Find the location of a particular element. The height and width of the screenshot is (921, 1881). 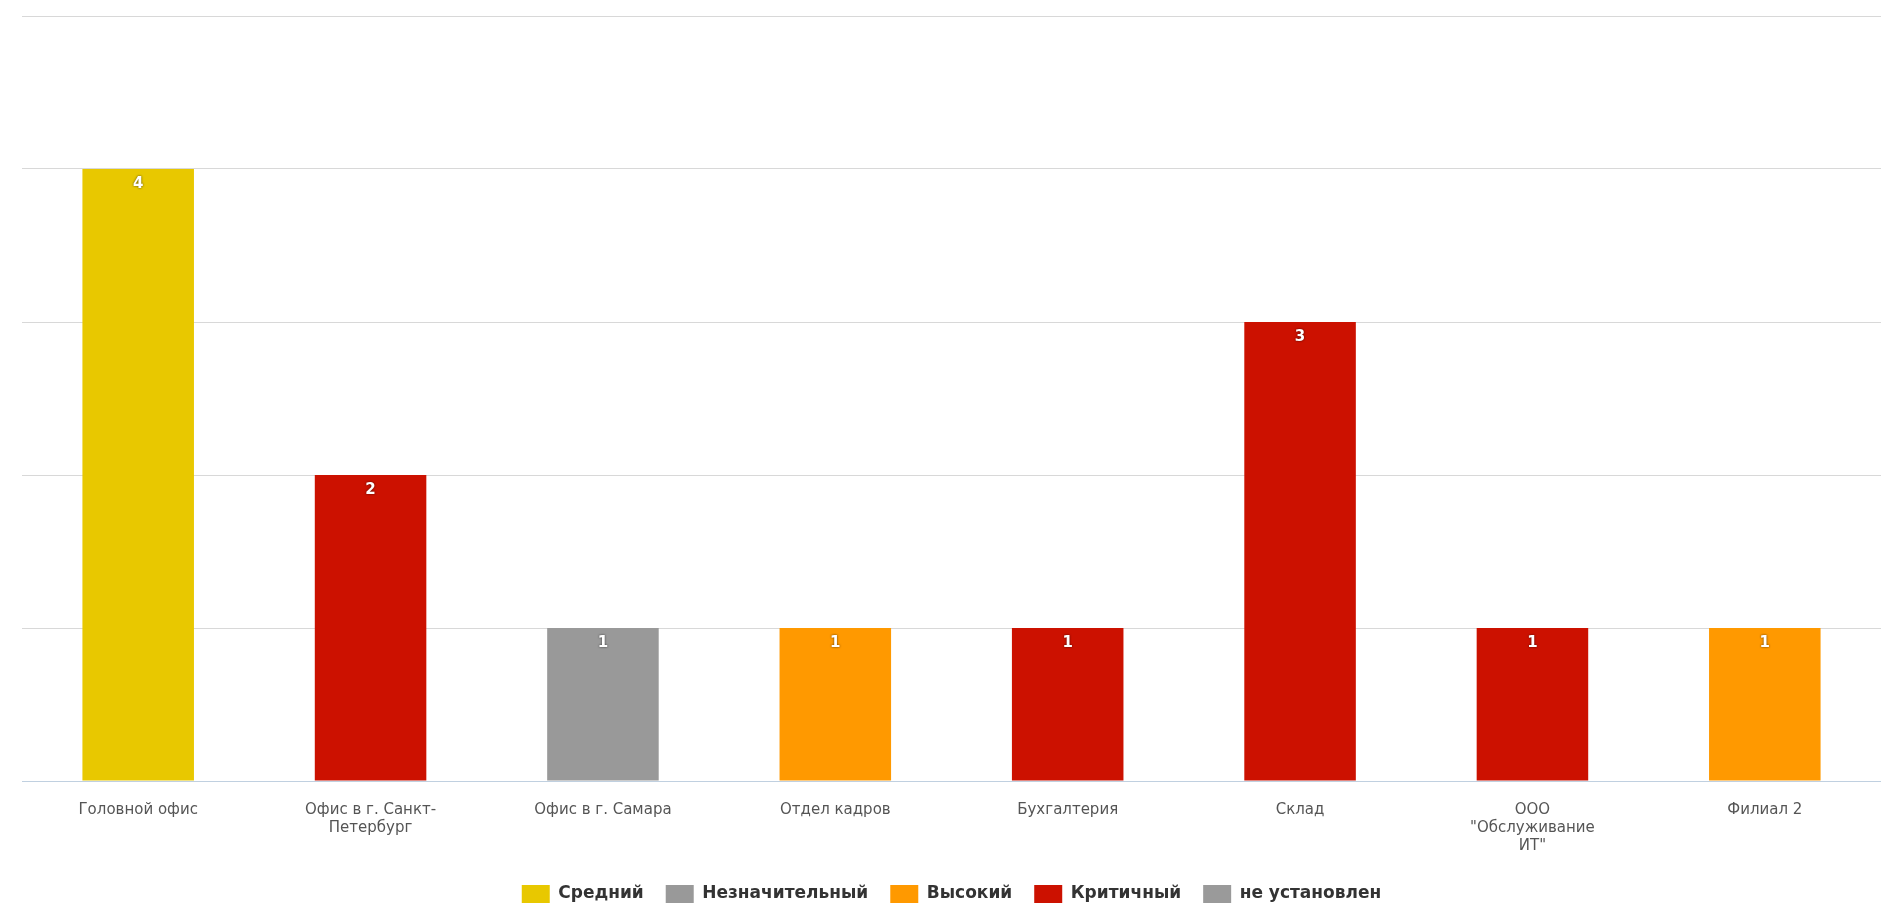

legend-label: Высокий is located at coordinates (969, 892).